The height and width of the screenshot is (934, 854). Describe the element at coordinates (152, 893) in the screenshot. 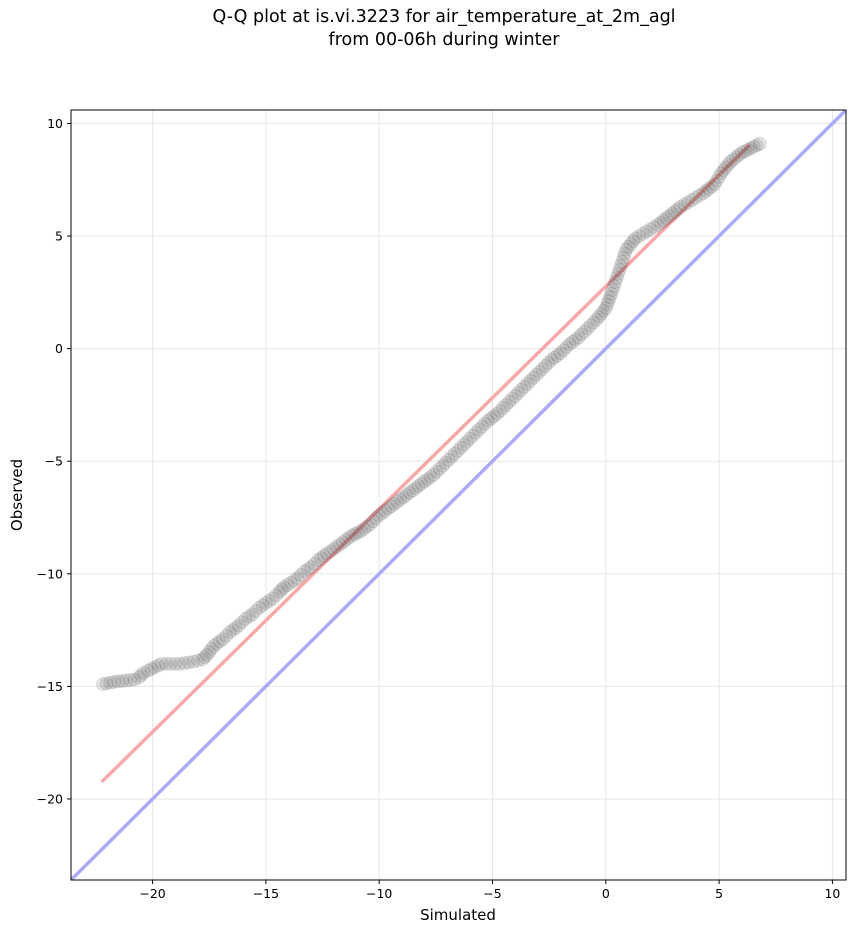

I see `x-tick-label: −20` at that location.